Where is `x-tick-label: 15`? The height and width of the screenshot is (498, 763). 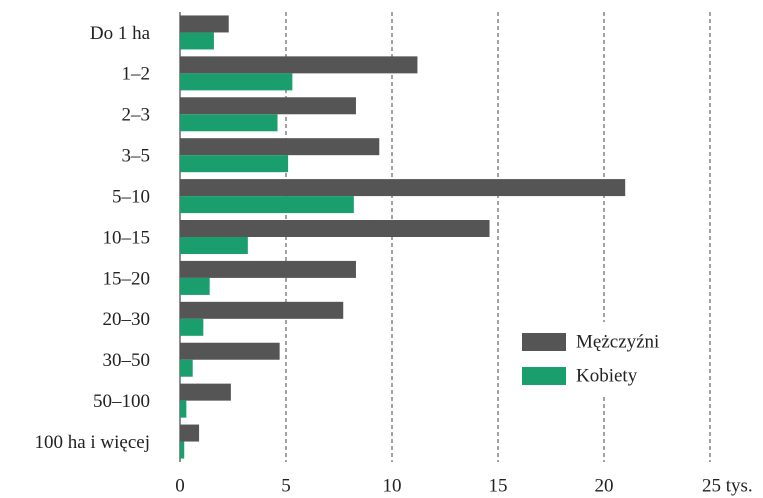 x-tick-label: 15 is located at coordinates (498, 485).